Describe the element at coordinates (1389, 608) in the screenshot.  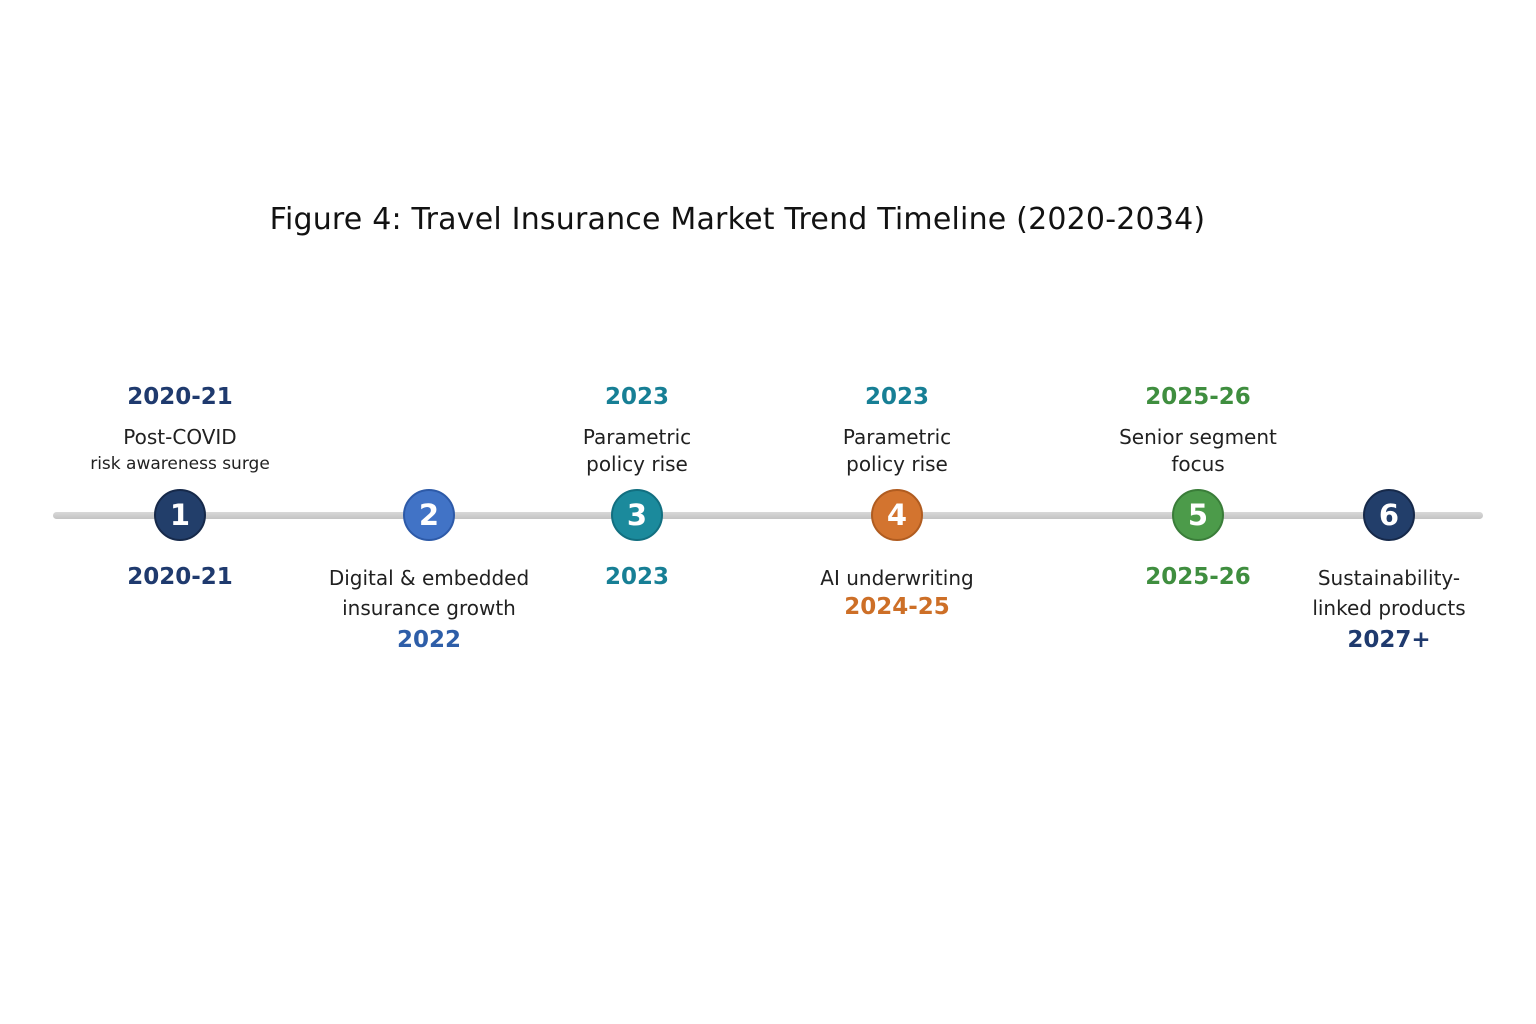
I see `node-6-desc-line-2: linked products` at that location.